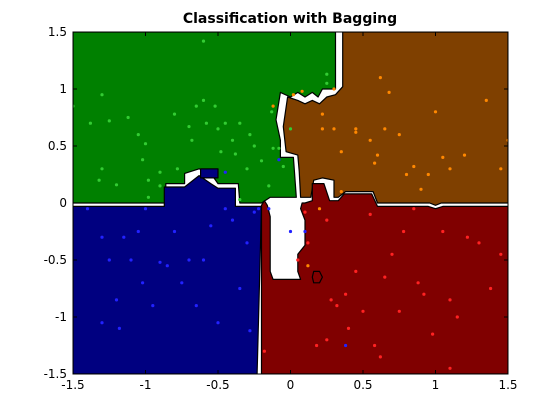 This screenshot has height=420, width=560. What do you see at coordinates (61, 317) in the screenshot?
I see `y-tick-label: -1` at bounding box center [61, 317].